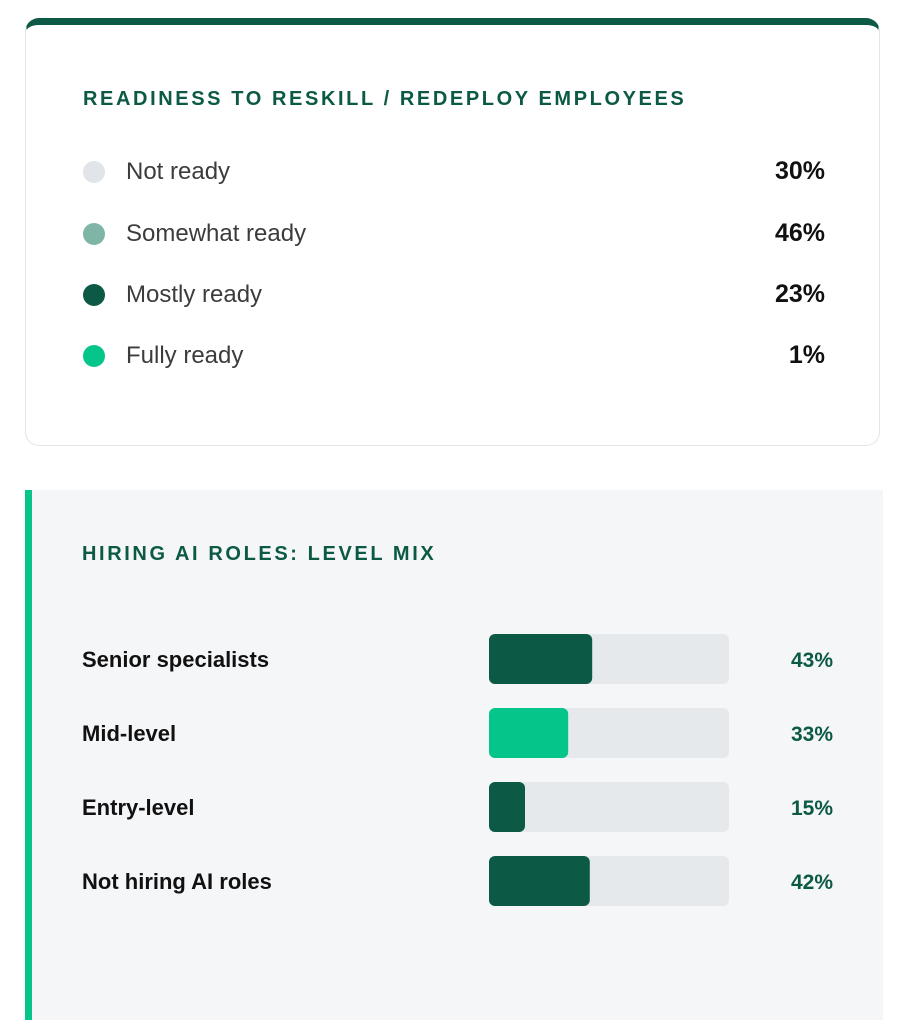  I want to click on legend-value: 23%, so click(799, 294).